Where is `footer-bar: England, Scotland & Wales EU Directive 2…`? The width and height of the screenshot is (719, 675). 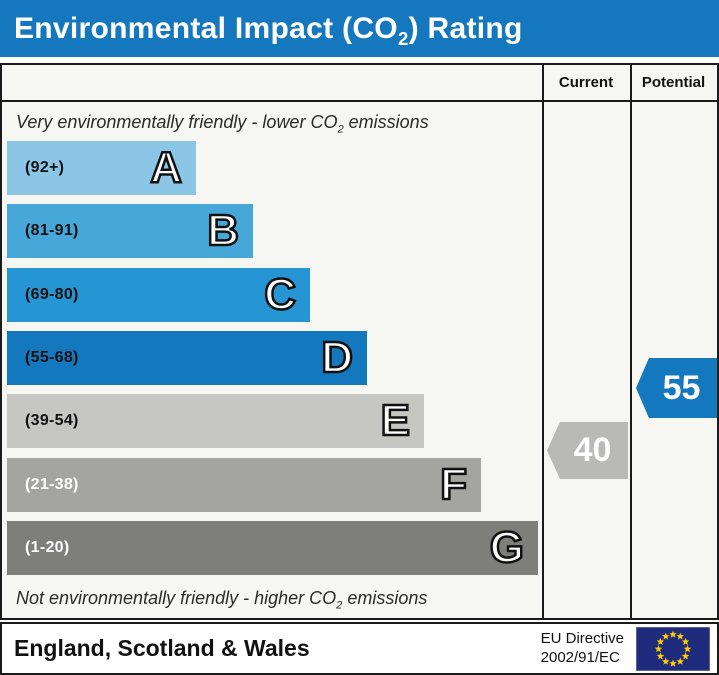
footer-bar: England, Scotland & Wales EU Directive 2… is located at coordinates (359, 648).